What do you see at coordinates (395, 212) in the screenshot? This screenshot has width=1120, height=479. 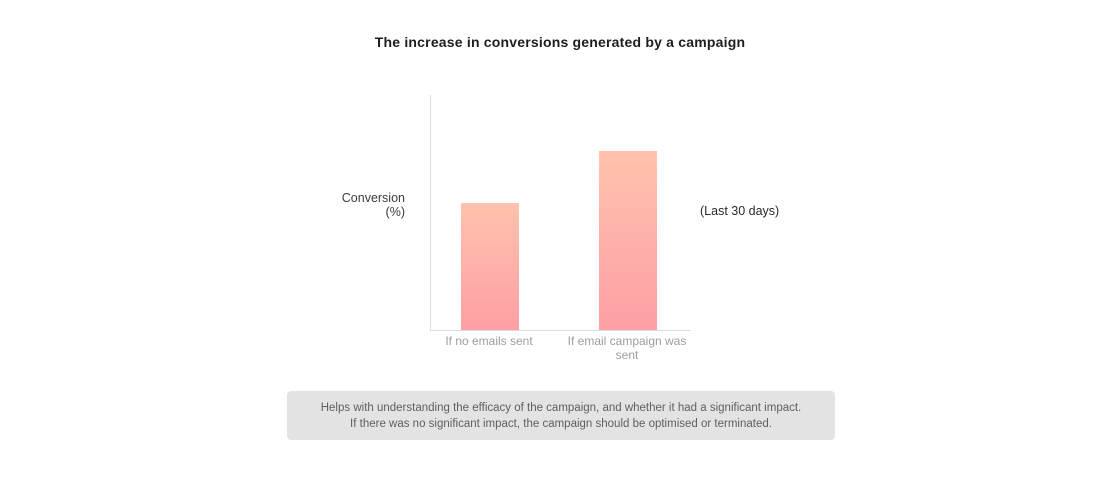 I see `y-axis-label-line2: (%)` at bounding box center [395, 212].